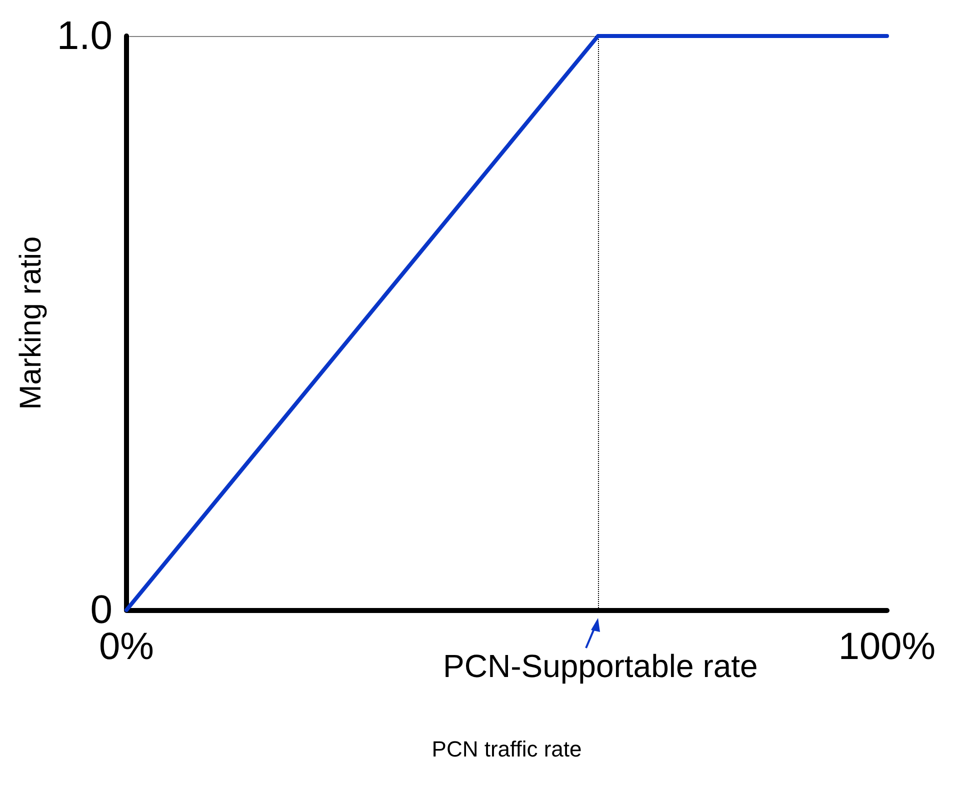 Image resolution: width=972 pixels, height=786 pixels. I want to click on y-tick-label: 1.0, so click(84, 36).